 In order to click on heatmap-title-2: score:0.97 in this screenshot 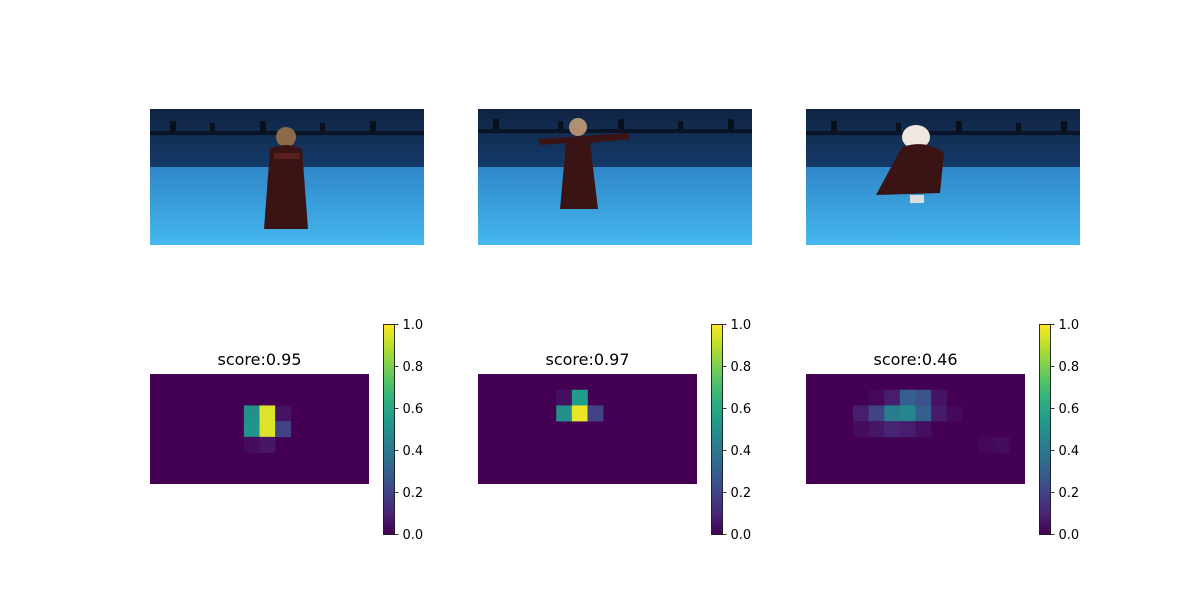, I will do `click(587, 359)`.